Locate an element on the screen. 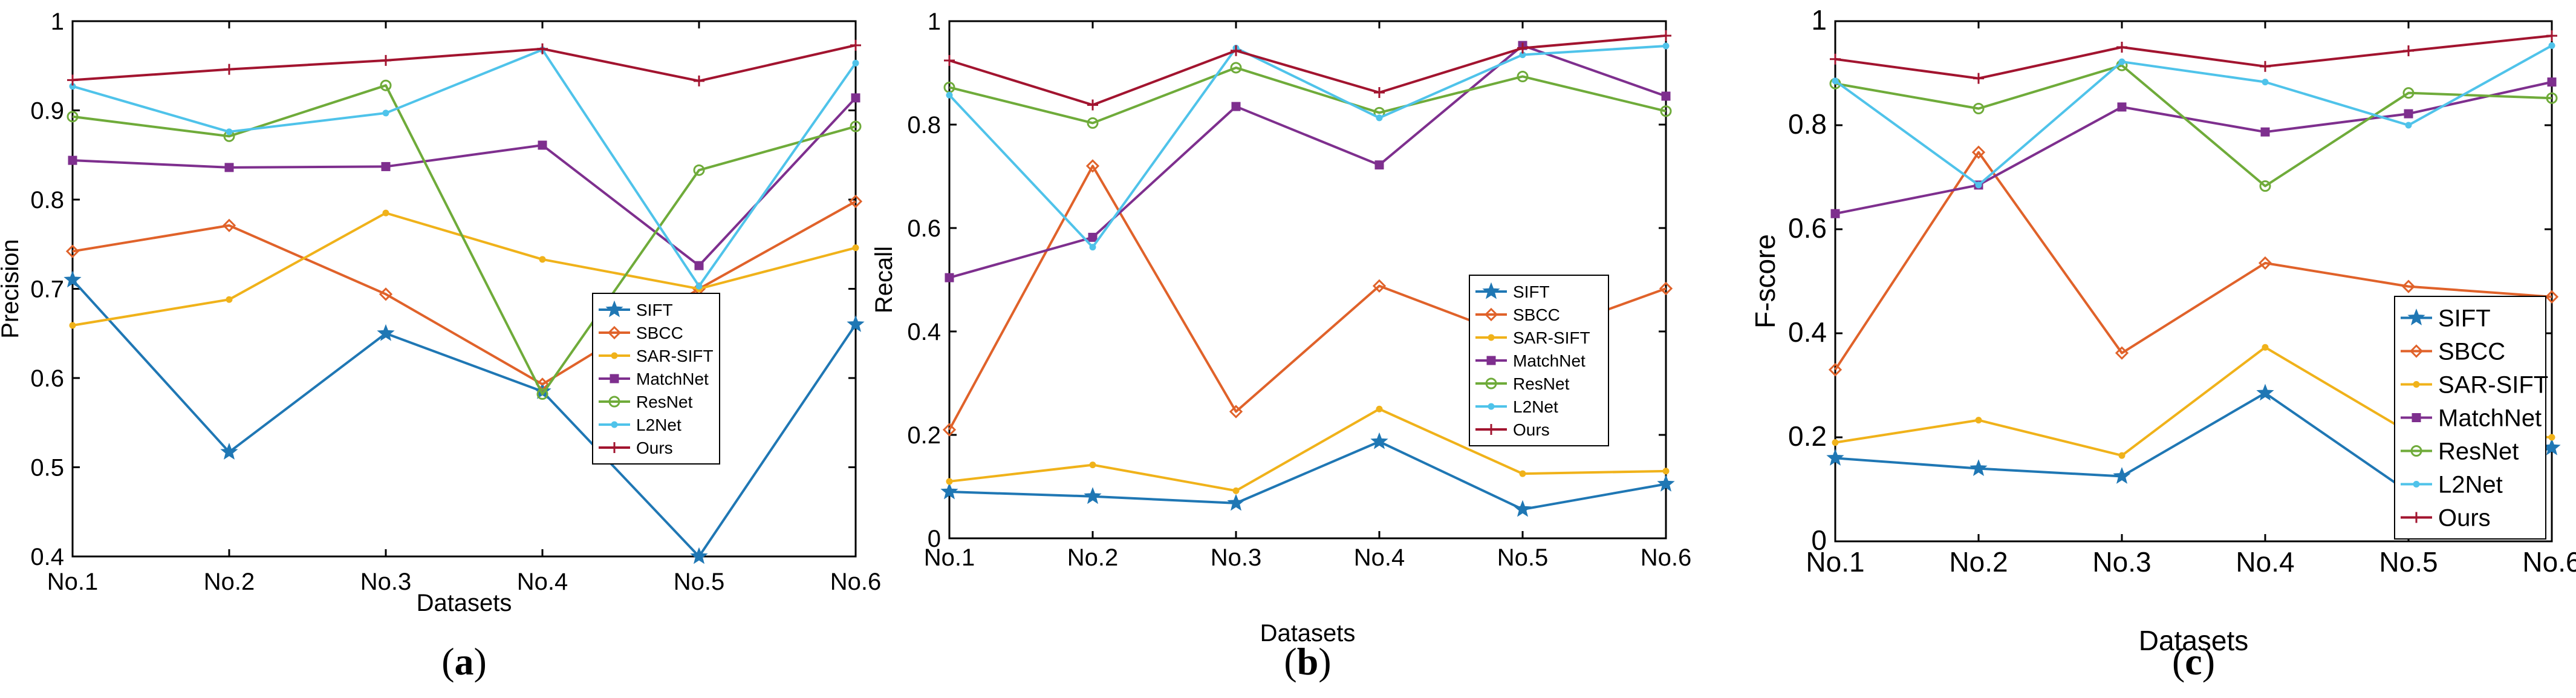  legend-marker-sift is located at coordinates (2416, 316).